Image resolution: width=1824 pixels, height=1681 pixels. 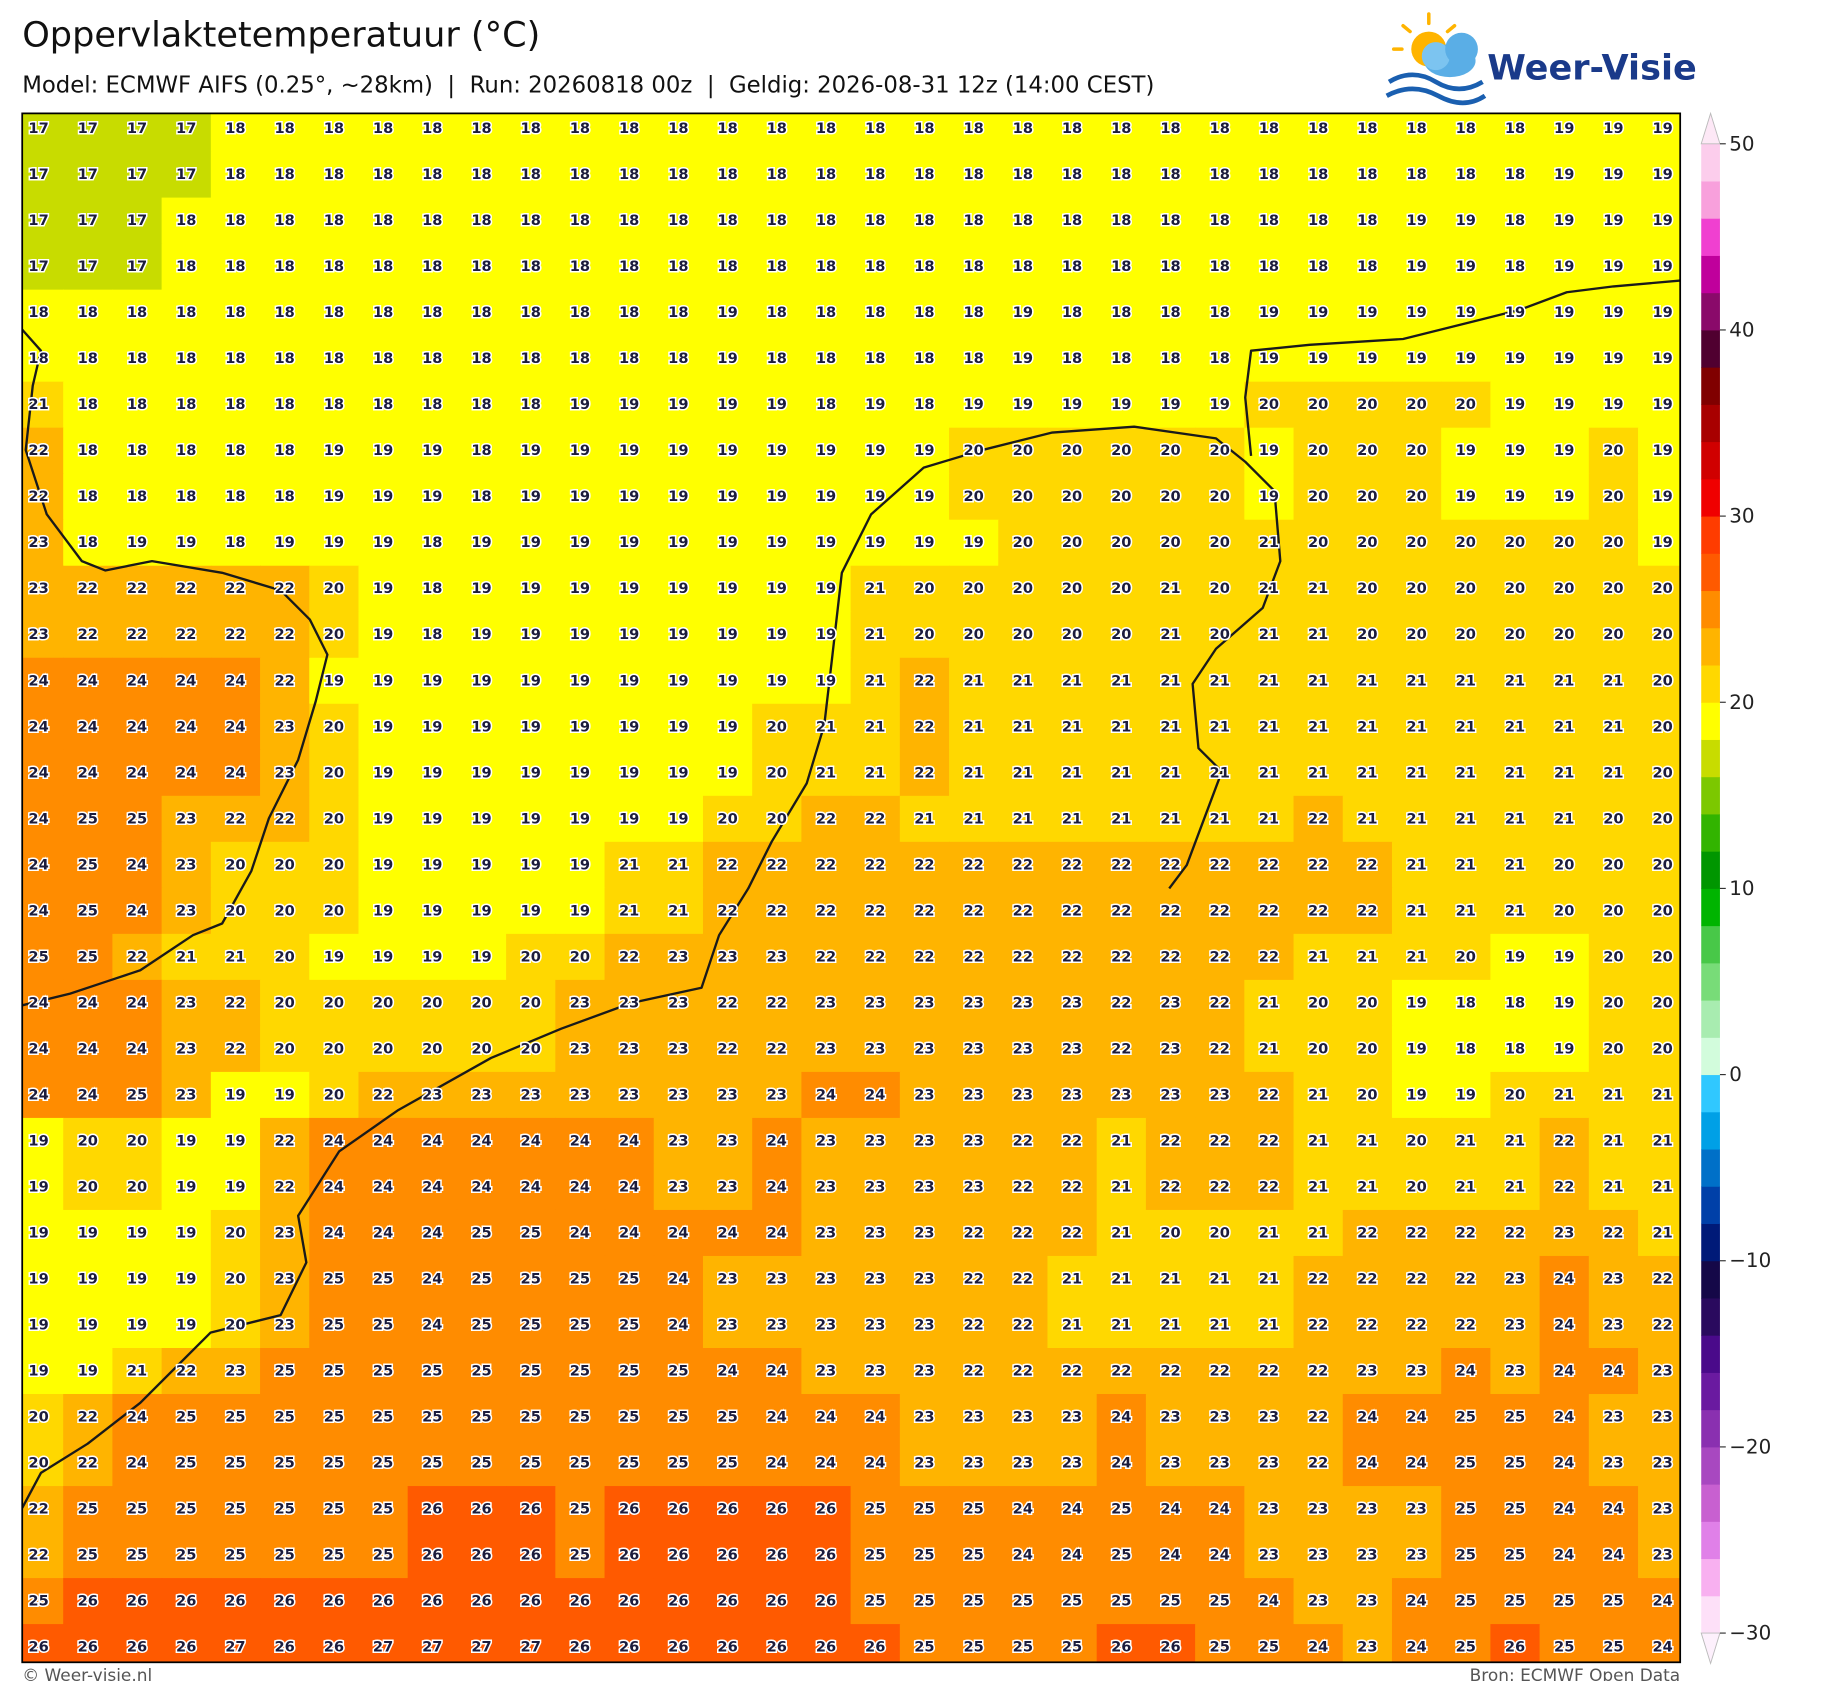 What do you see at coordinates (87, 1673) in the screenshot?
I see `footer-left: © Weer-visie.nl` at bounding box center [87, 1673].